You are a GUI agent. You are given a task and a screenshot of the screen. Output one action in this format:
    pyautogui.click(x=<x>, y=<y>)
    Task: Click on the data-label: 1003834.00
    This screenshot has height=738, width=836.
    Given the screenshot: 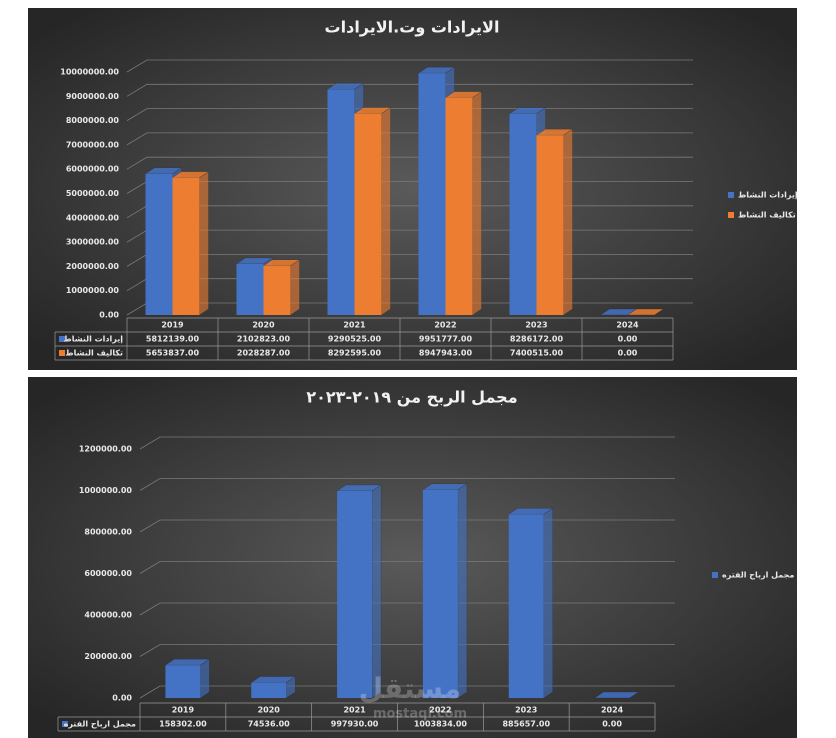 What is the action you would take?
    pyautogui.click(x=441, y=724)
    